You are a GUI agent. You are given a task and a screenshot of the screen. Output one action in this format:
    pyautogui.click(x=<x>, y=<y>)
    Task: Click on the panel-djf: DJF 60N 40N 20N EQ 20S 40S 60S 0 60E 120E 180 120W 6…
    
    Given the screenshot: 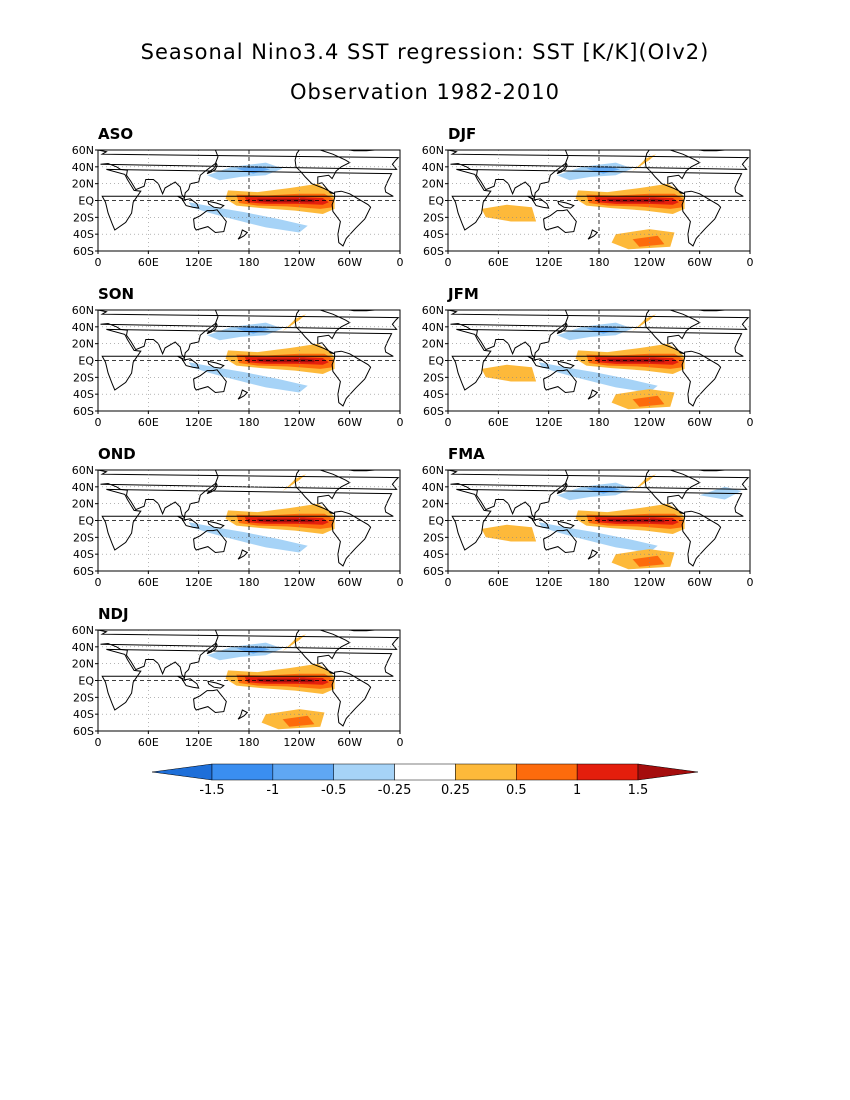 What is the action you would take?
    pyautogui.click(x=583, y=197)
    